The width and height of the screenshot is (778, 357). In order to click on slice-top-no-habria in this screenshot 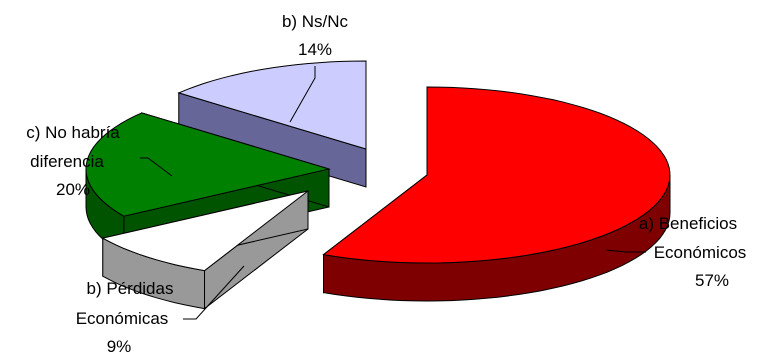, I will do `click(208, 164)`.